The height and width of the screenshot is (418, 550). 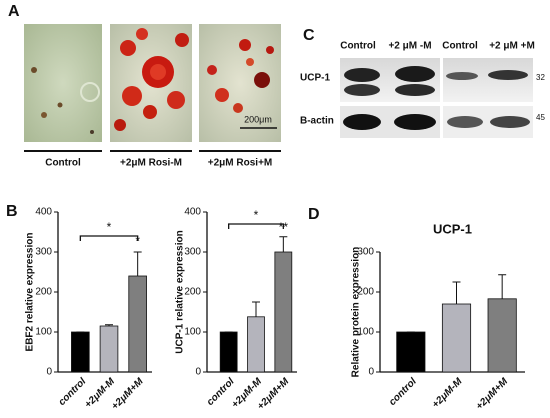 What do you see at coordinates (63, 163) in the screenshot?
I see `caption: Control` at bounding box center [63, 163].